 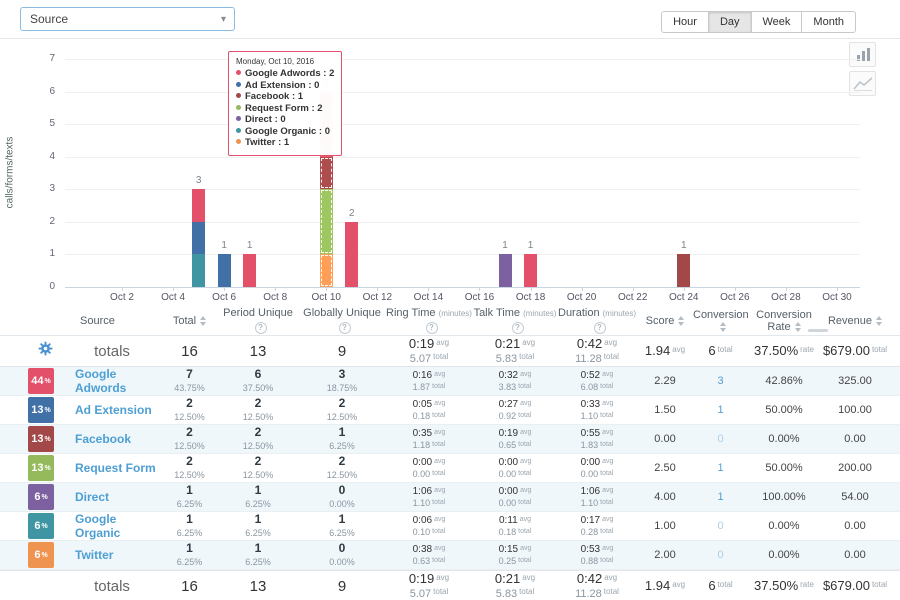 What do you see at coordinates (665, 497) in the screenshot?
I see `score-cell: 4.00` at bounding box center [665, 497].